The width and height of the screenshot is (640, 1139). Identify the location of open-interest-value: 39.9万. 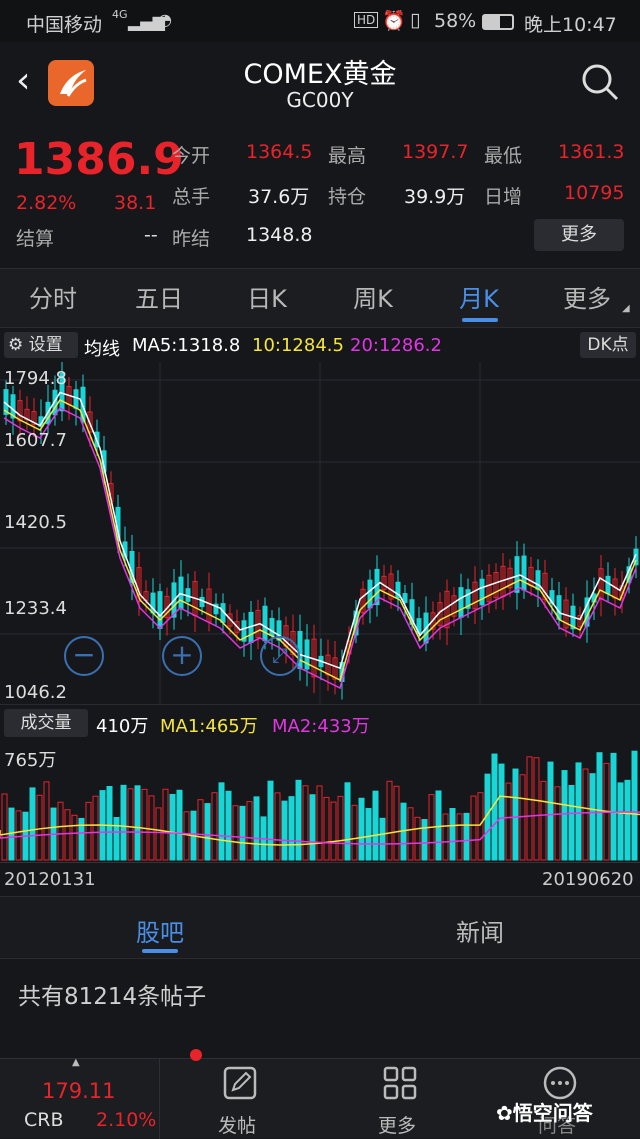
(435, 197).